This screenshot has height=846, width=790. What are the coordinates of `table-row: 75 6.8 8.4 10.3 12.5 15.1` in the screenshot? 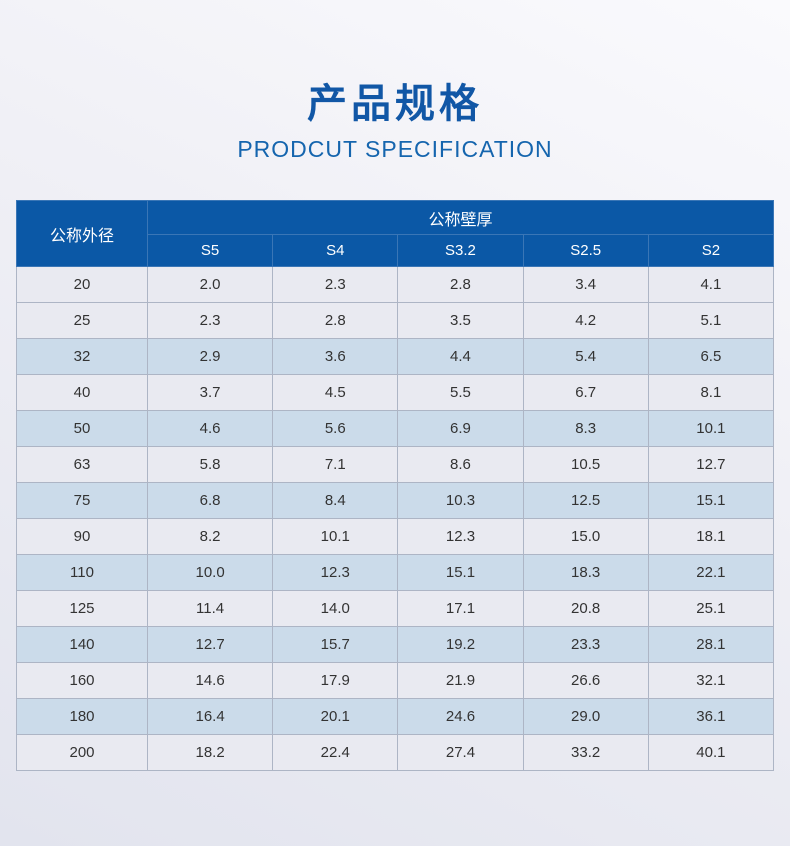 It's located at (395, 500).